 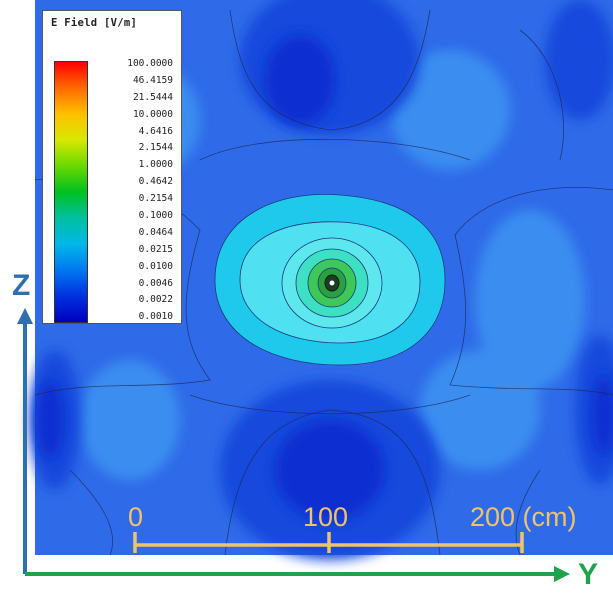 What do you see at coordinates (328, 542) in the screenshot?
I see `scale-bar` at bounding box center [328, 542].